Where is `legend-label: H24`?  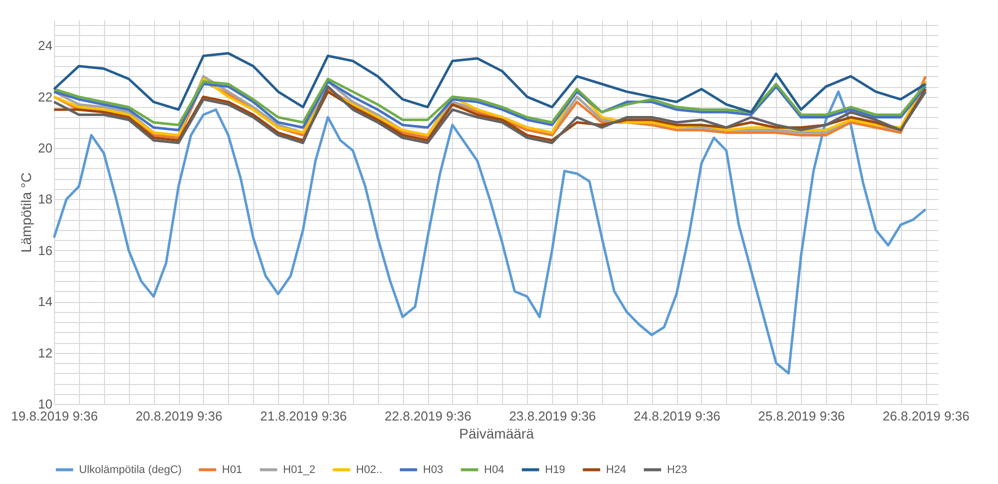
legend-label: H24 is located at coordinates (616, 470).